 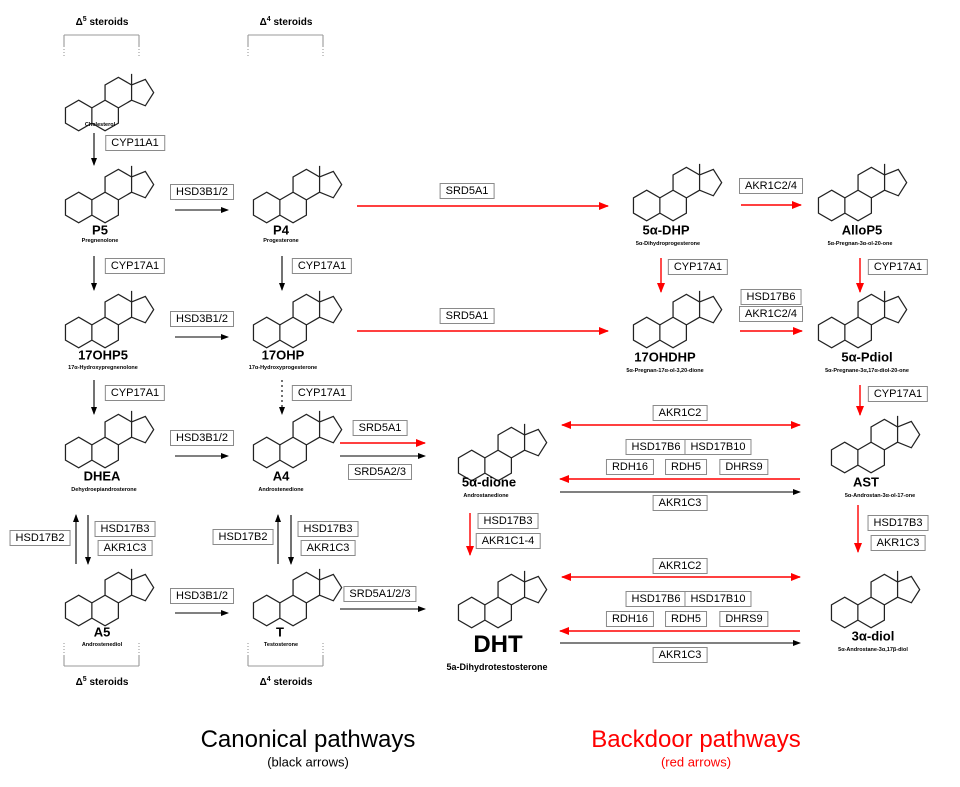 I want to click on canonical-pathways-subtitle: (black arrows), so click(x=308, y=762).